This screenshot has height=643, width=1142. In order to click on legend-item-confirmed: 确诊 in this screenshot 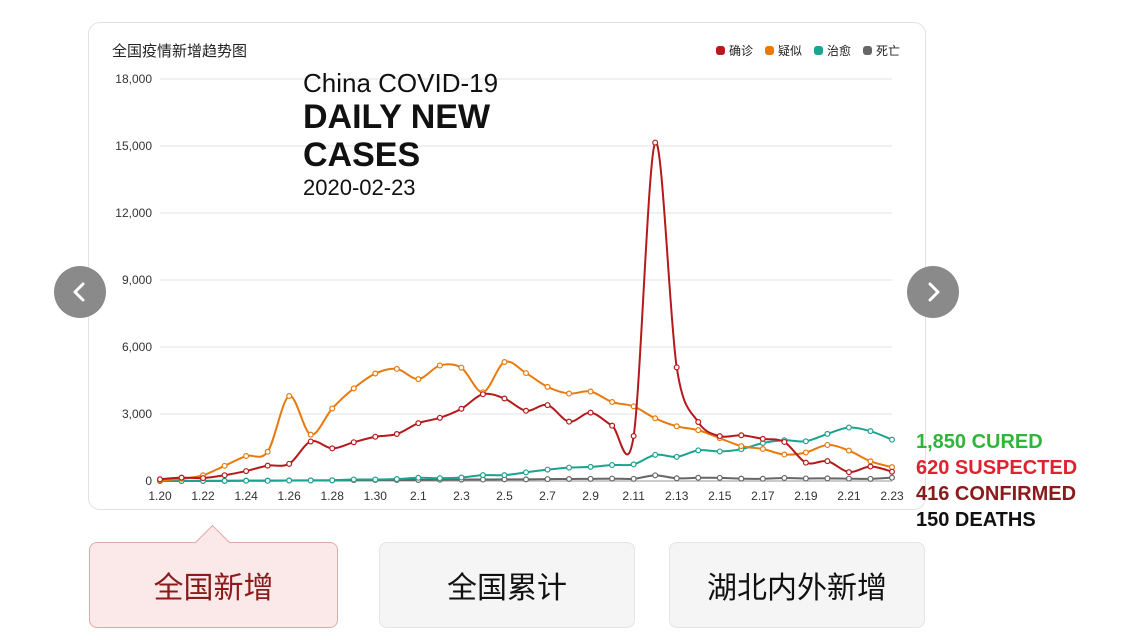, I will do `click(734, 50)`.